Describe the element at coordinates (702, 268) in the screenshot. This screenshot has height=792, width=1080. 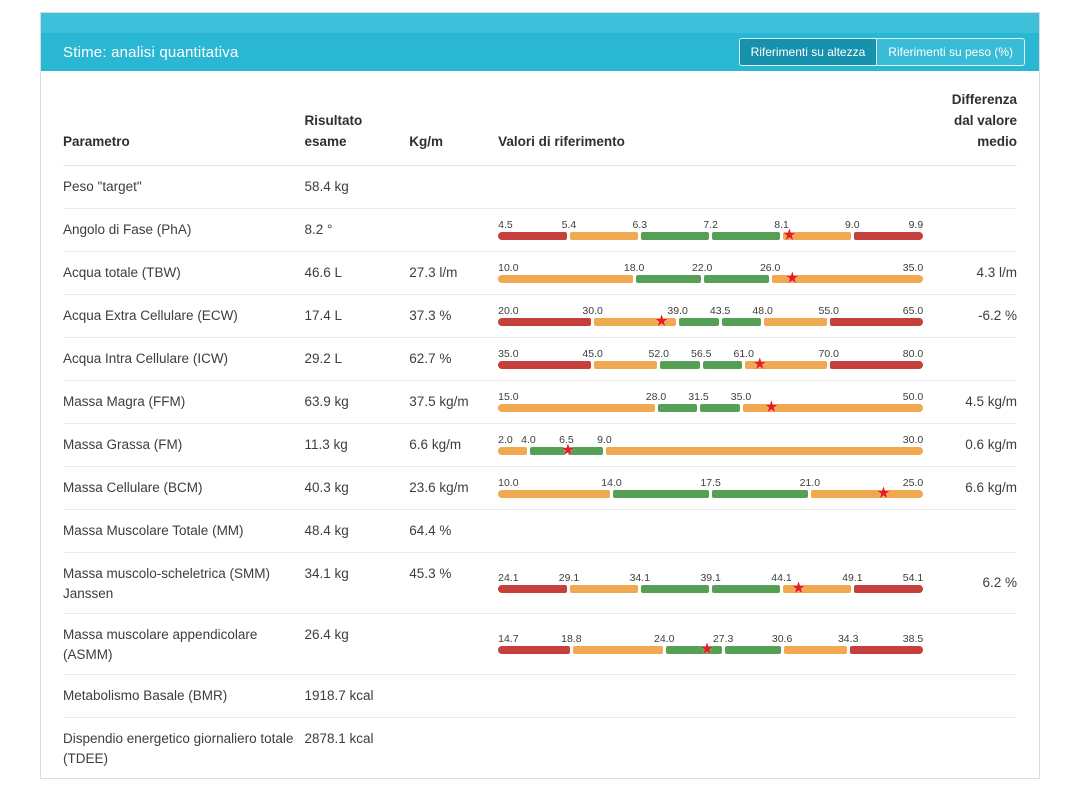
I see `tick-label: 22.0` at that location.